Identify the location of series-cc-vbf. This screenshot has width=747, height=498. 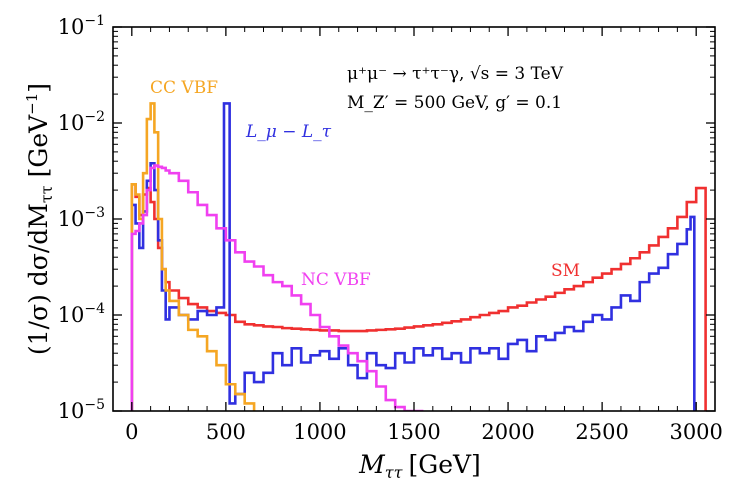
(193, 256).